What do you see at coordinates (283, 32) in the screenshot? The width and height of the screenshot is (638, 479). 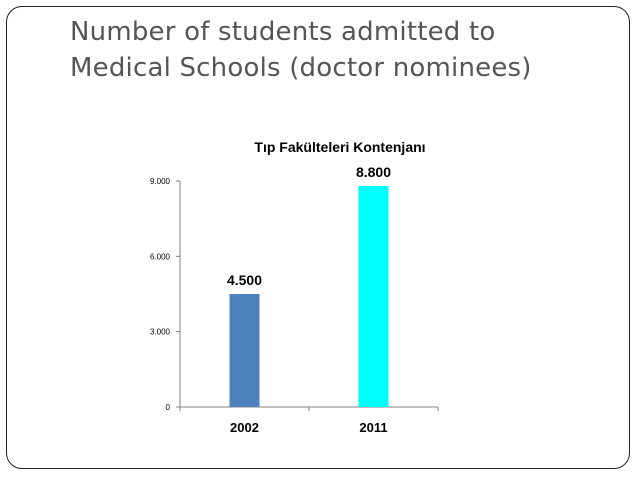 I see `slide-title-line-1: Number of students admitted to` at bounding box center [283, 32].